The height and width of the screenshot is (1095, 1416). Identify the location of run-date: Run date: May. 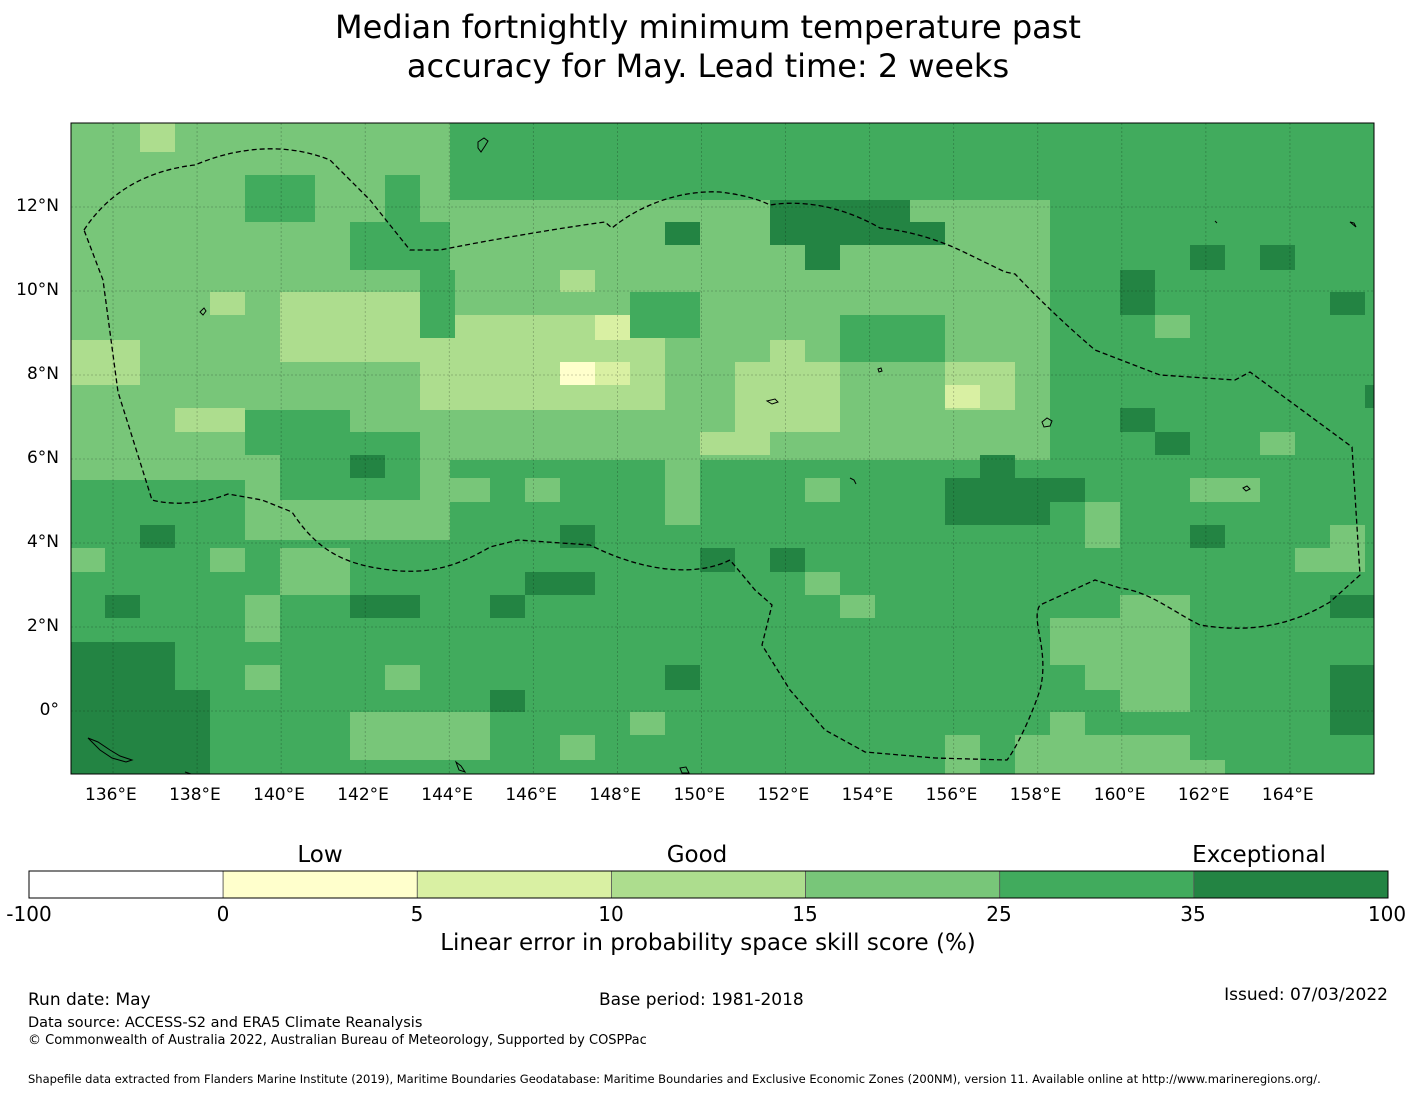
(89, 1000).